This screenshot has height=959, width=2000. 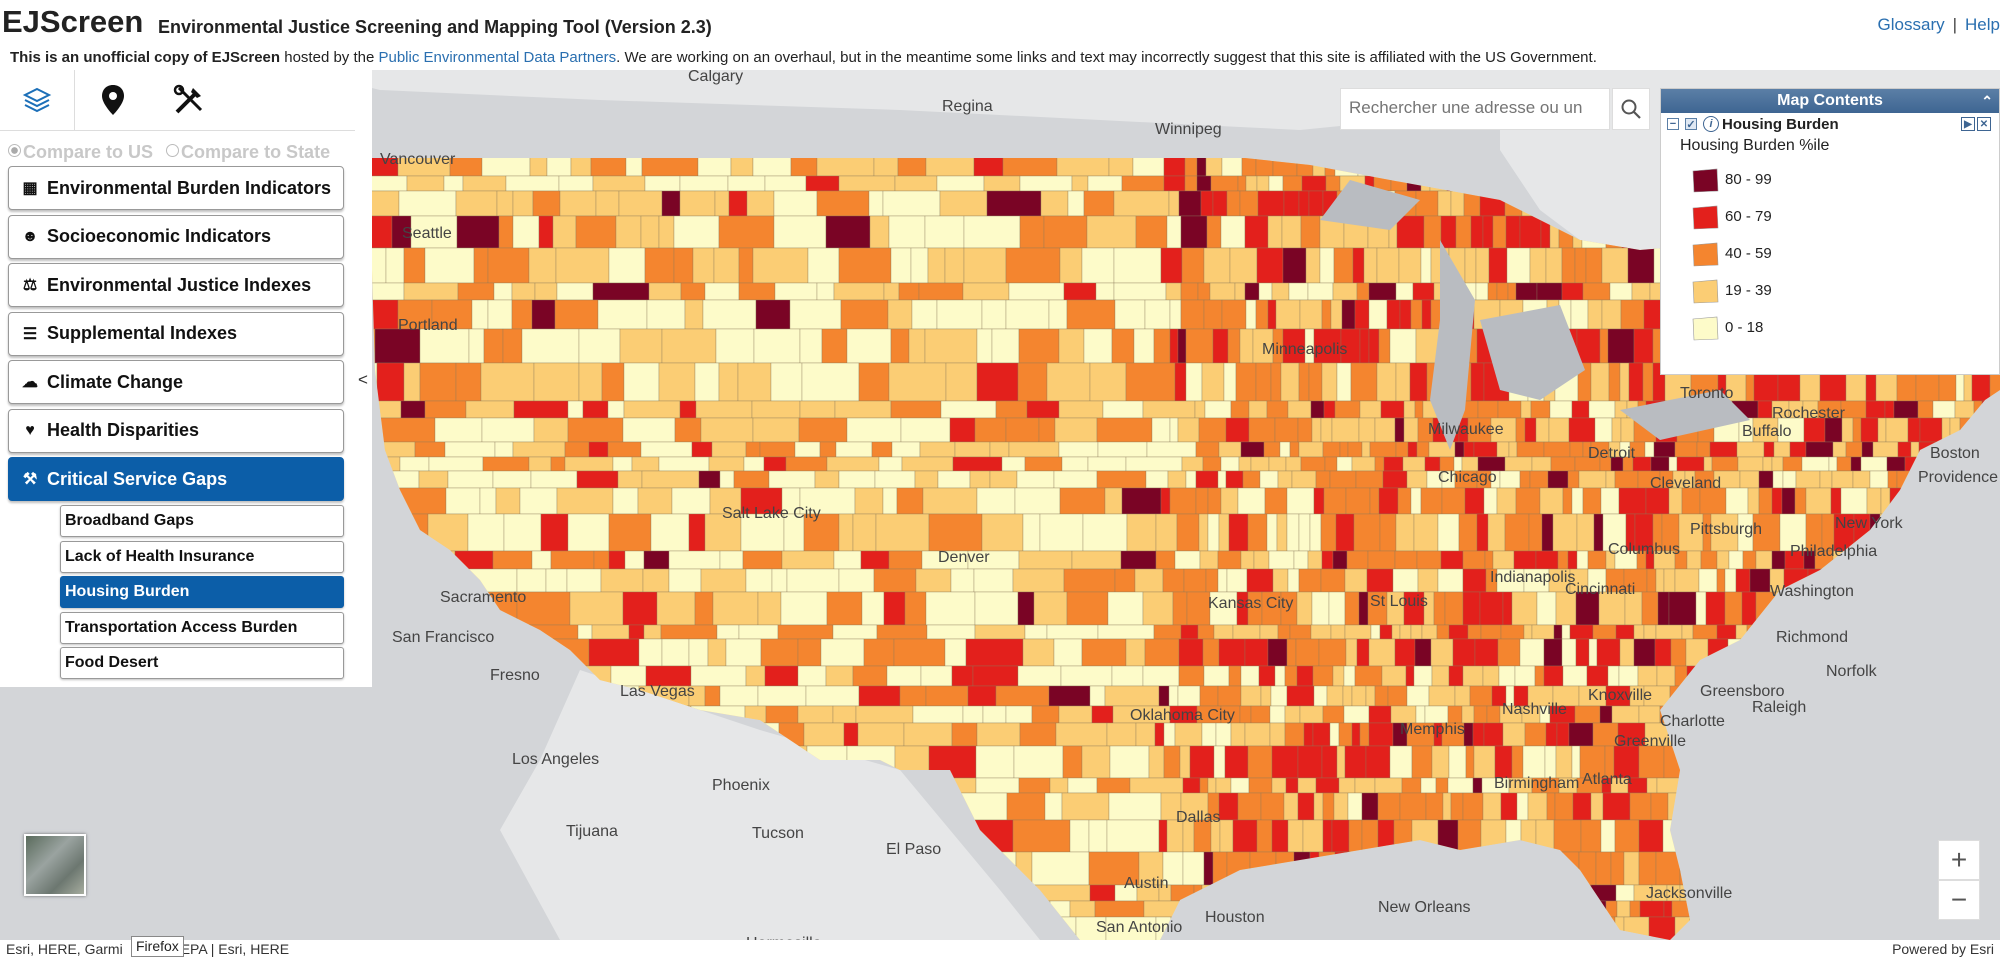 I want to click on map-label-fresno: Fresno, so click(x=515, y=675).